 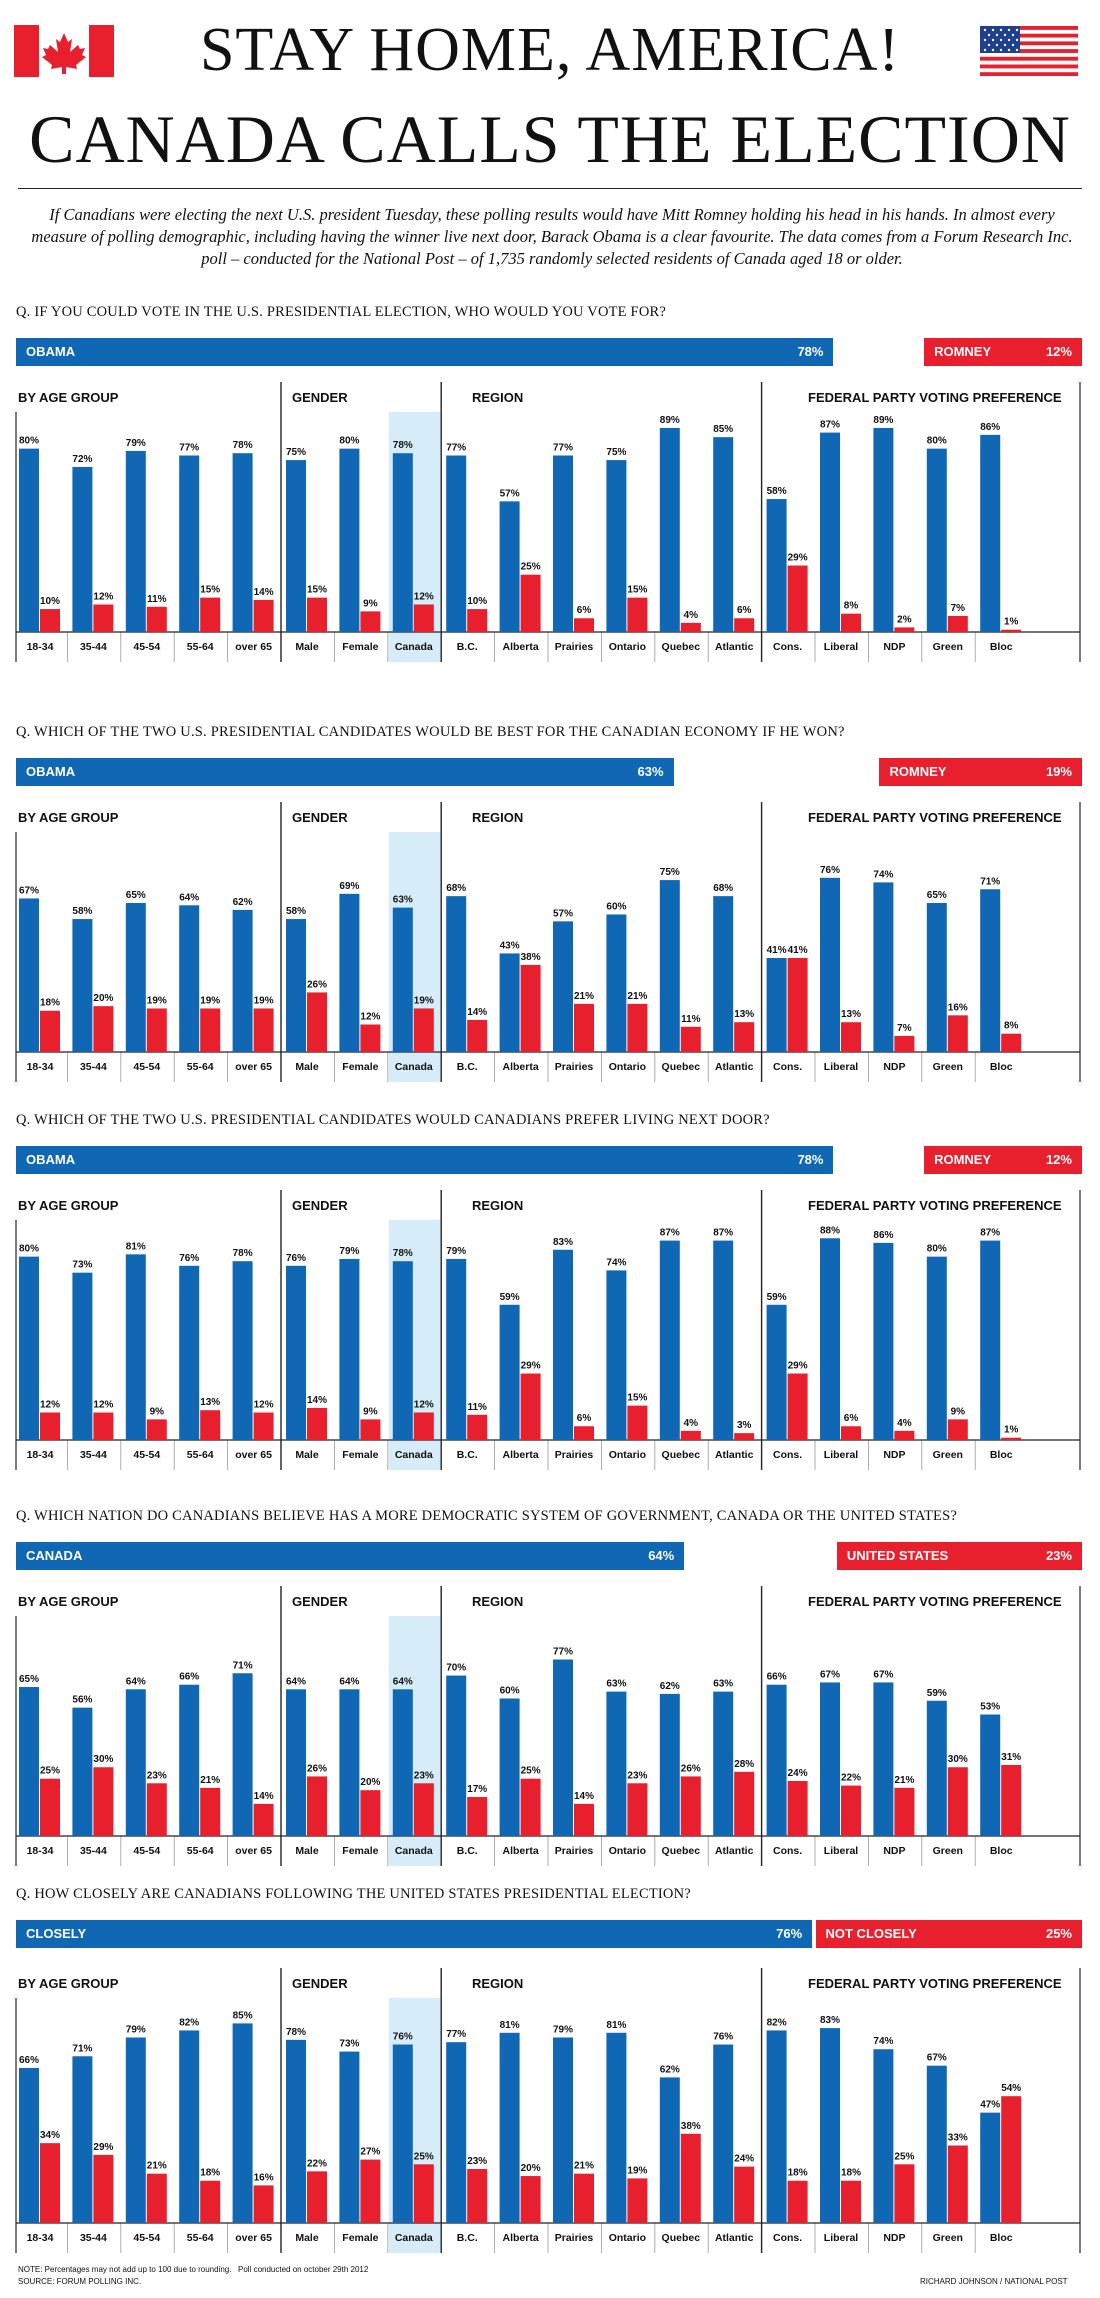 I want to click on data-label-primary: 65%, so click(x=29, y=1679).